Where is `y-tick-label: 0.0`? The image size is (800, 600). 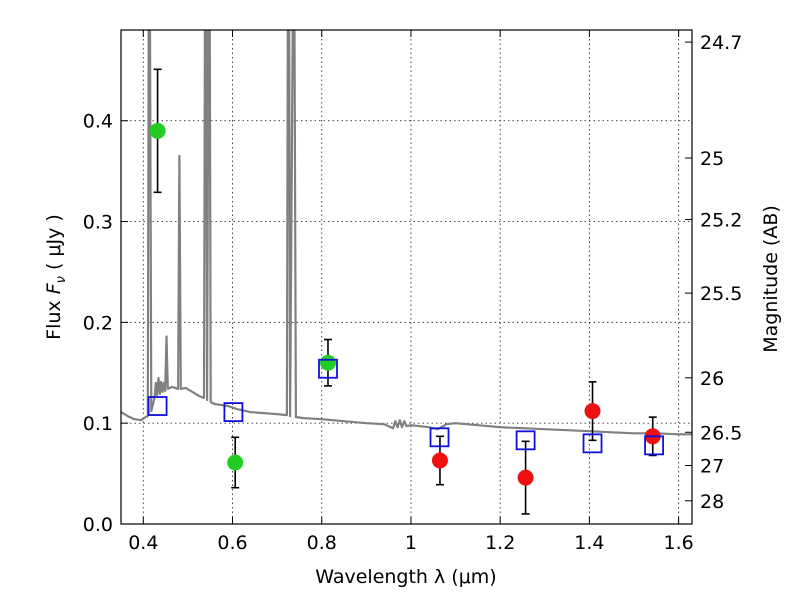 y-tick-label: 0.0 is located at coordinates (98, 525).